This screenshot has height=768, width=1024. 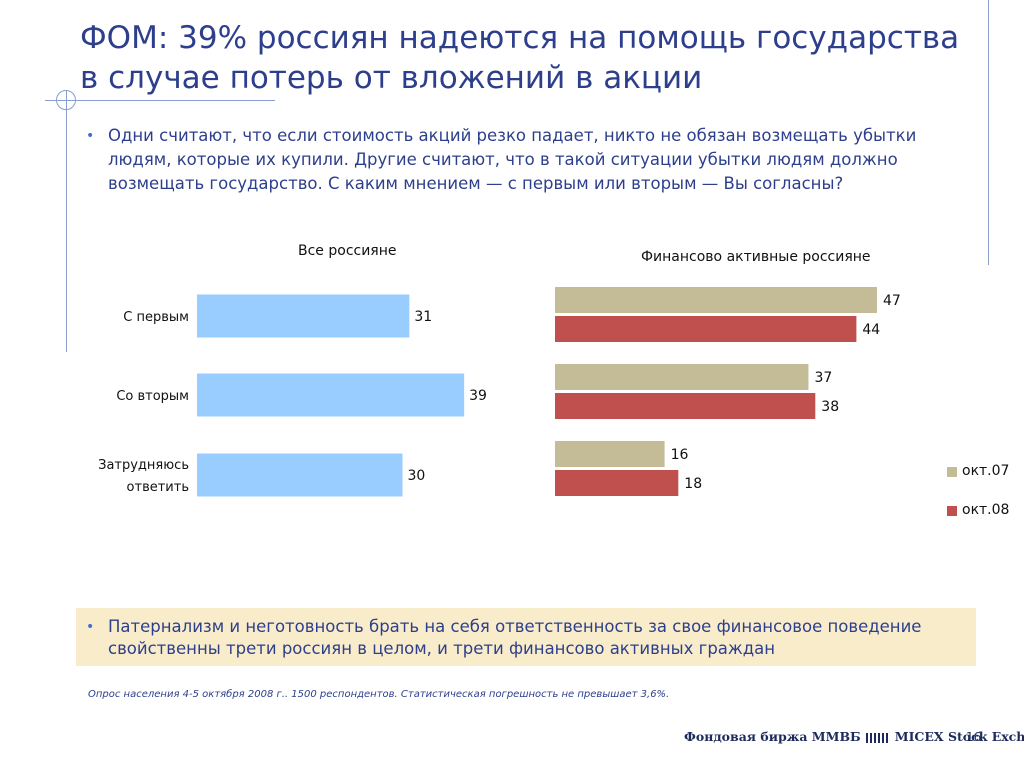 What do you see at coordinates (823, 378) in the screenshot?
I see `data-label-oct07: 37` at bounding box center [823, 378].